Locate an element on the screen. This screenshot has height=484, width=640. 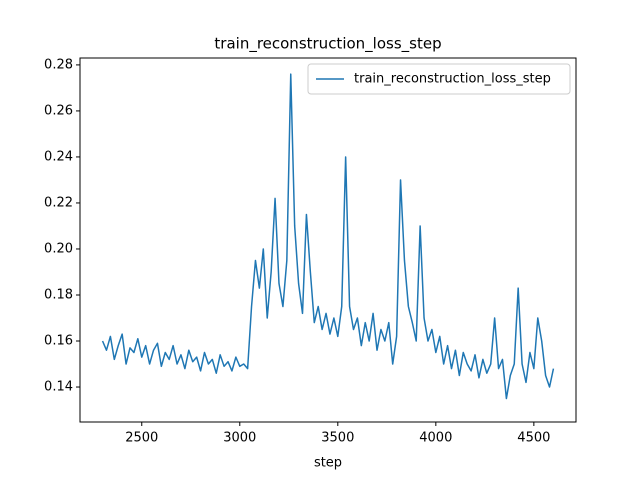
x-axis-label: step is located at coordinates (328, 463).